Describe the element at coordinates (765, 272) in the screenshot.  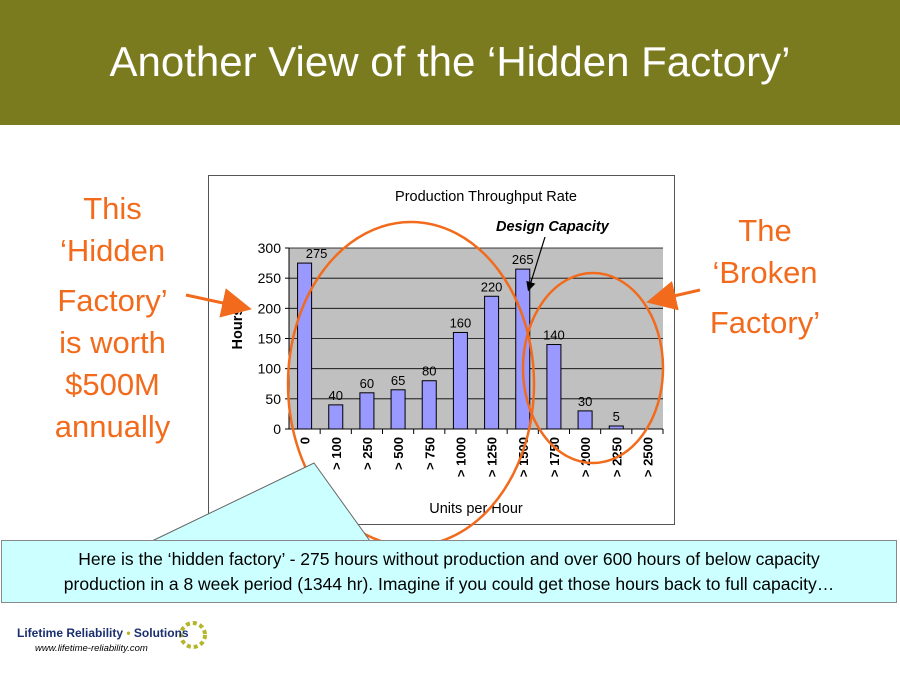
I see `annotation-line: ‘Broken` at that location.